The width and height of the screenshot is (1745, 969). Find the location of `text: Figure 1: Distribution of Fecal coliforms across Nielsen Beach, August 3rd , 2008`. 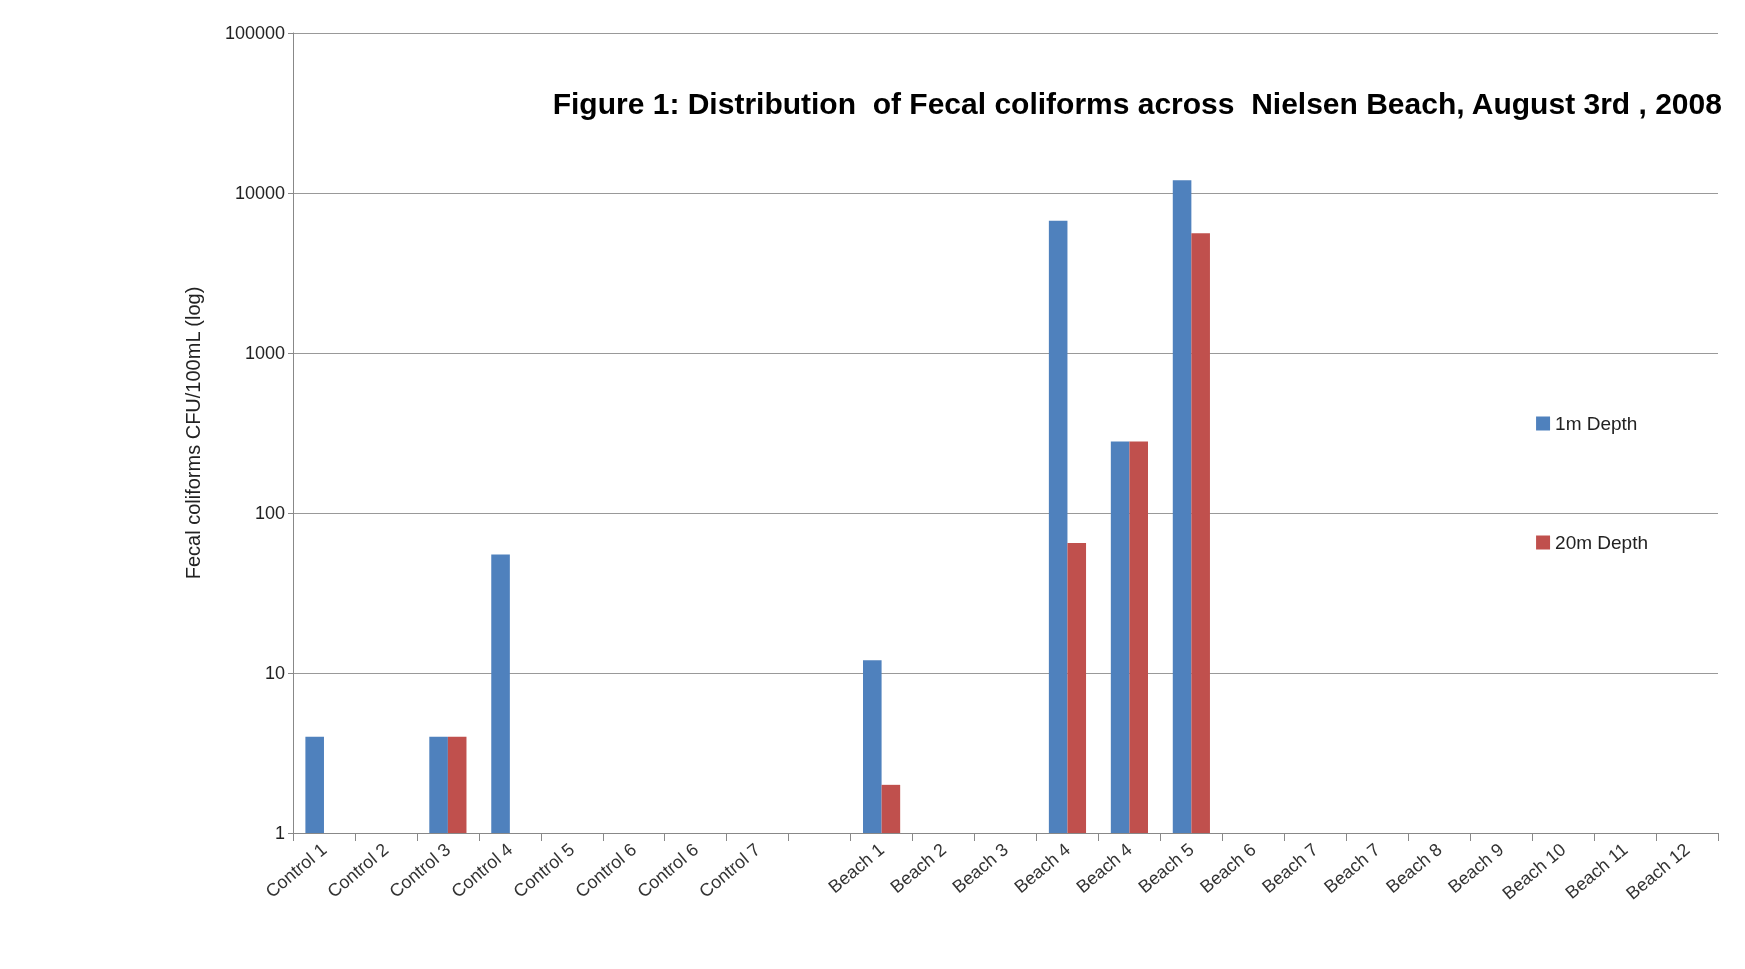

text: Figure 1: Distribution of Fecal coliforms across Nielsen Beach, August 3rd , 2008 is located at coordinates (1137, 103).